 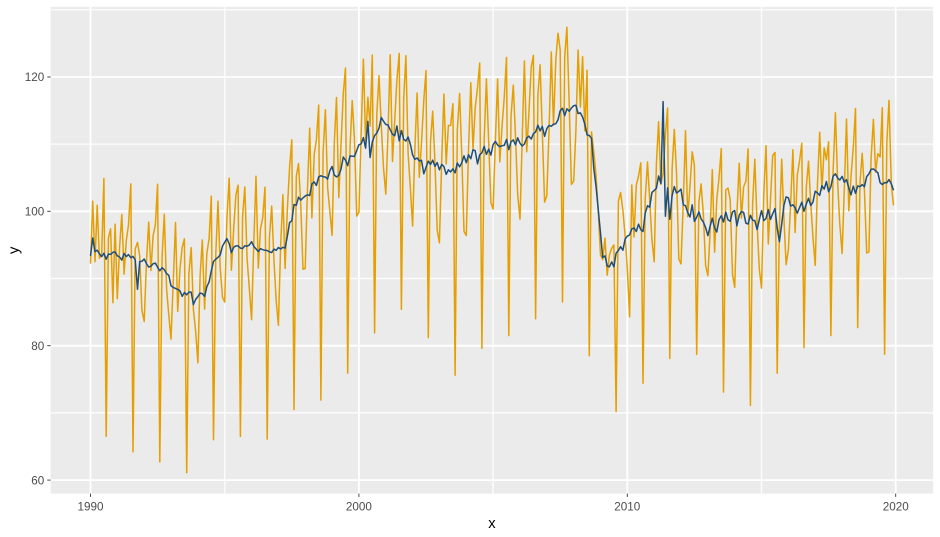 I want to click on svg-text: 100, so click(x=35, y=212).